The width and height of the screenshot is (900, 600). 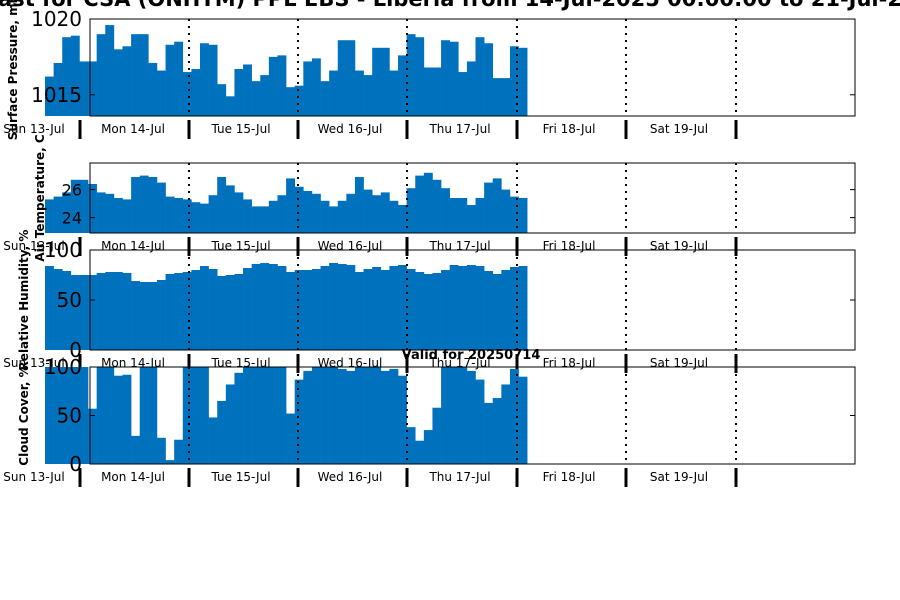 What do you see at coordinates (350, 477) in the screenshot?
I see `x-day-label: Wed 16-Jul` at bounding box center [350, 477].